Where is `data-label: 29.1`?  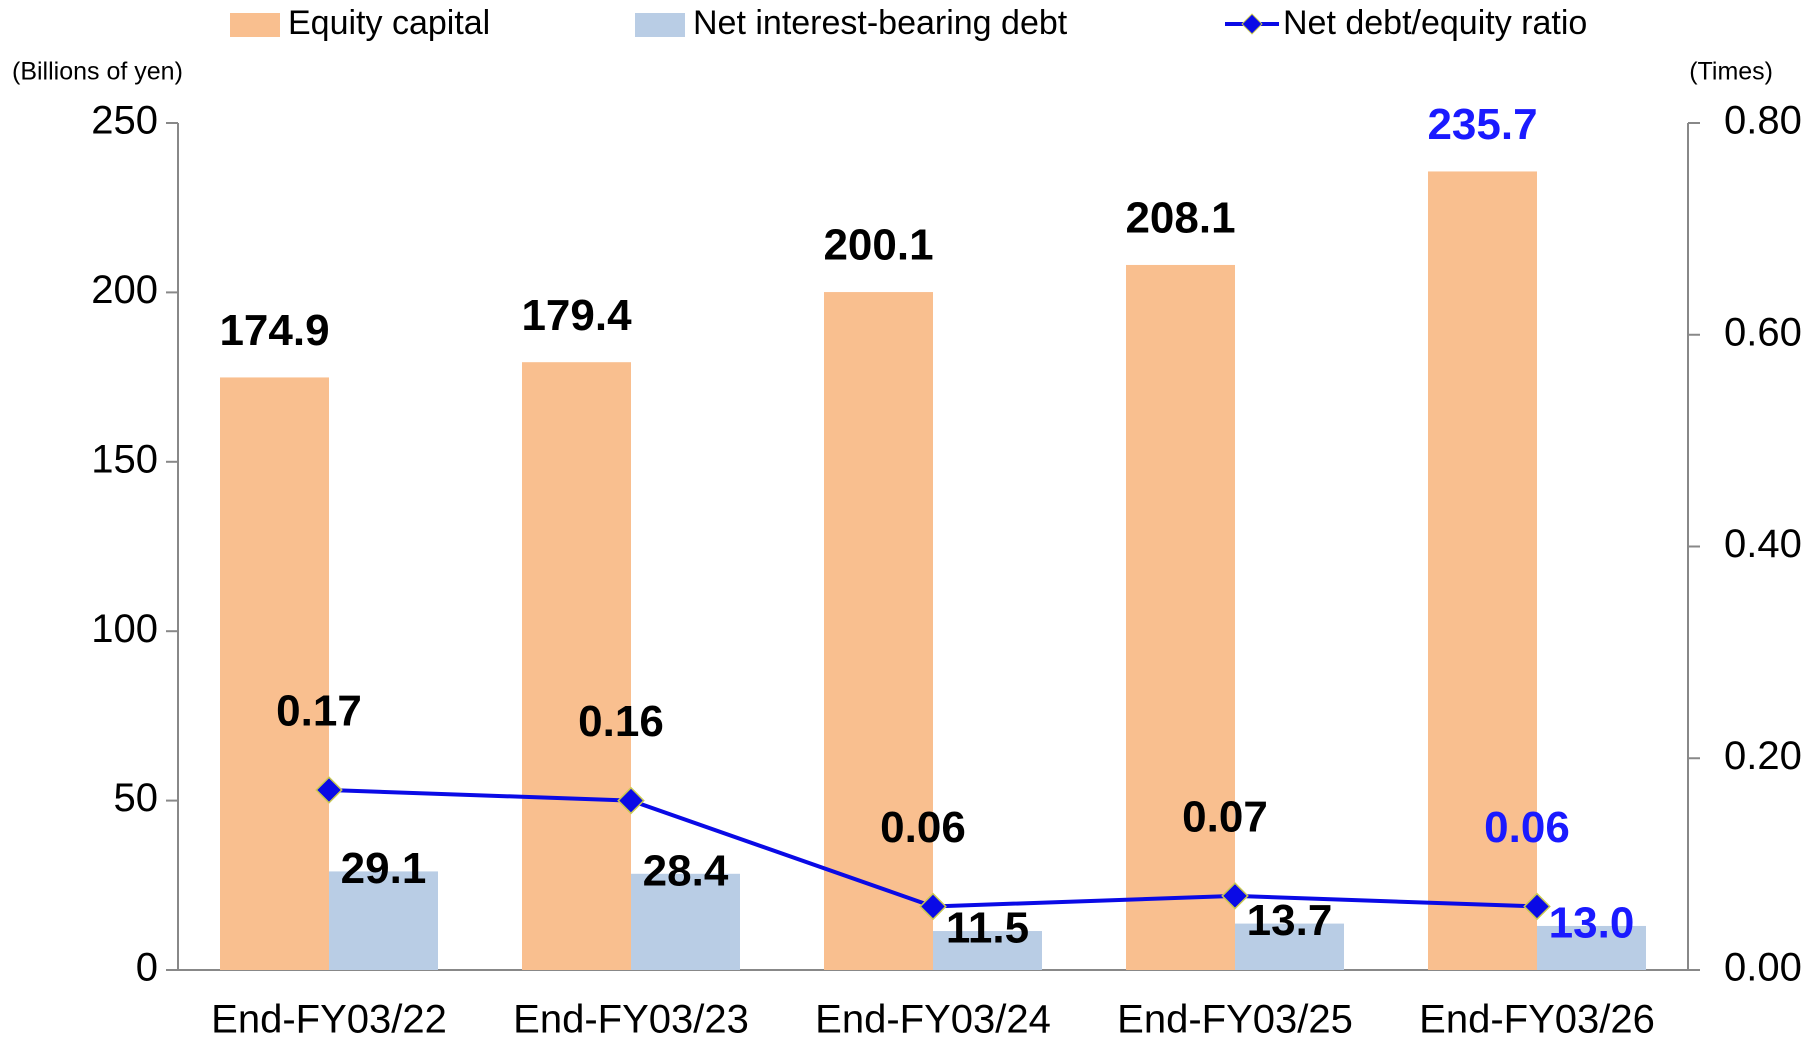 data-label: 29.1 is located at coordinates (384, 868).